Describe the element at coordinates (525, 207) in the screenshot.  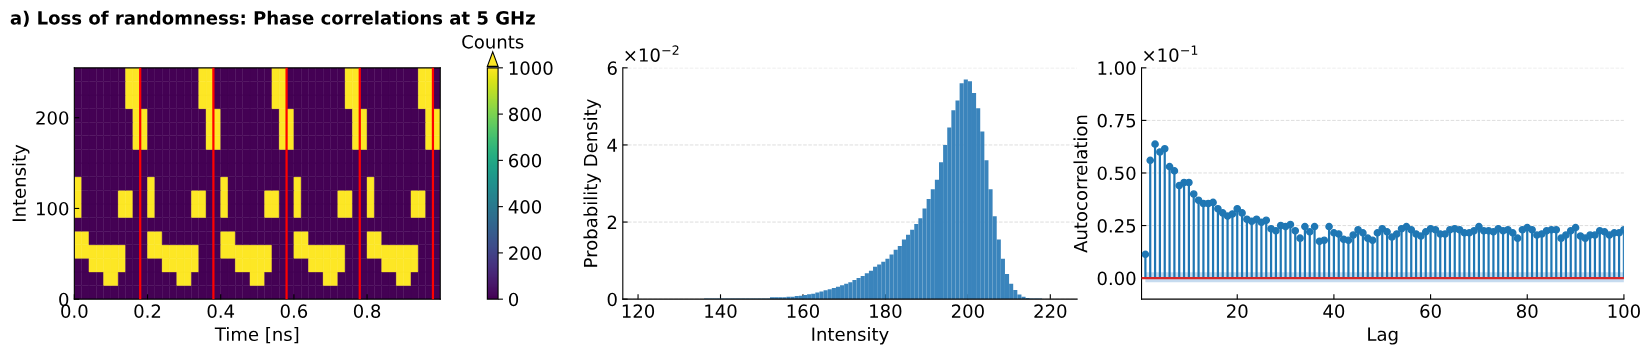
I see `color-bar-label: 400` at that location.